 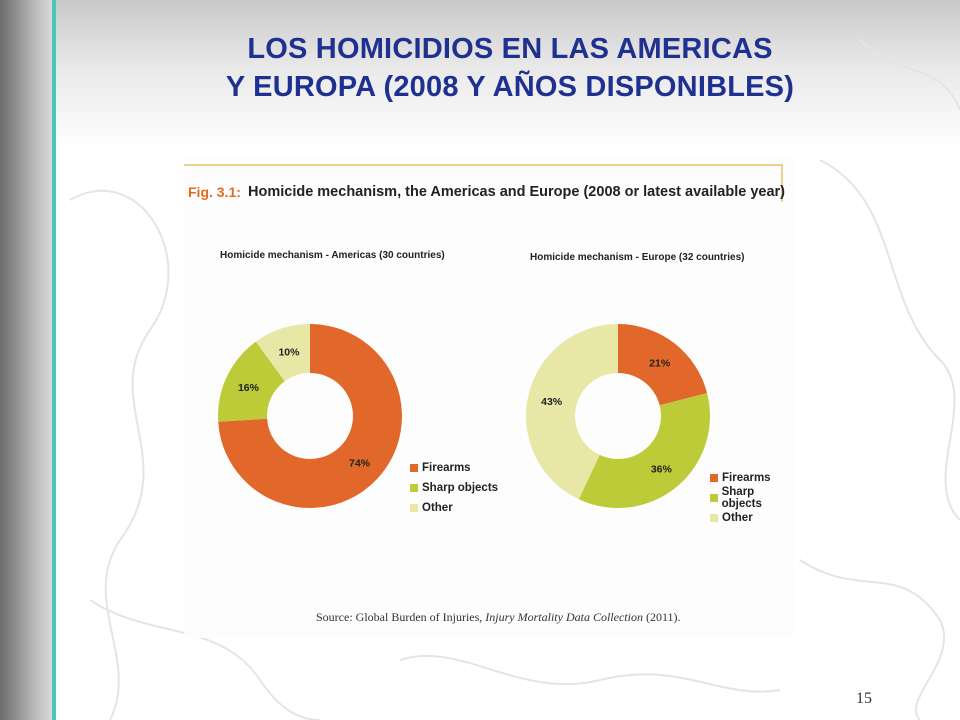 I want to click on legend-europe: Firearms Sharp objects Other, so click(x=752, y=498).